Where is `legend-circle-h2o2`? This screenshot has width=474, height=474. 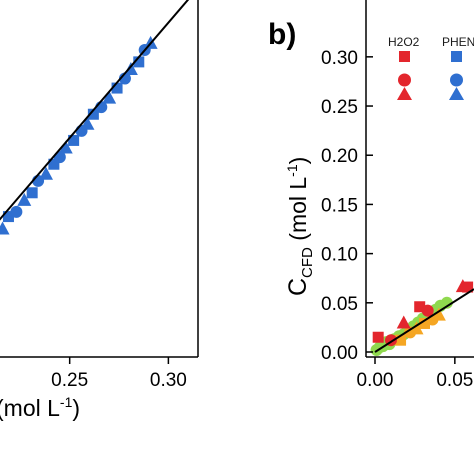
legend-circle-h2o2 is located at coordinates (404, 80).